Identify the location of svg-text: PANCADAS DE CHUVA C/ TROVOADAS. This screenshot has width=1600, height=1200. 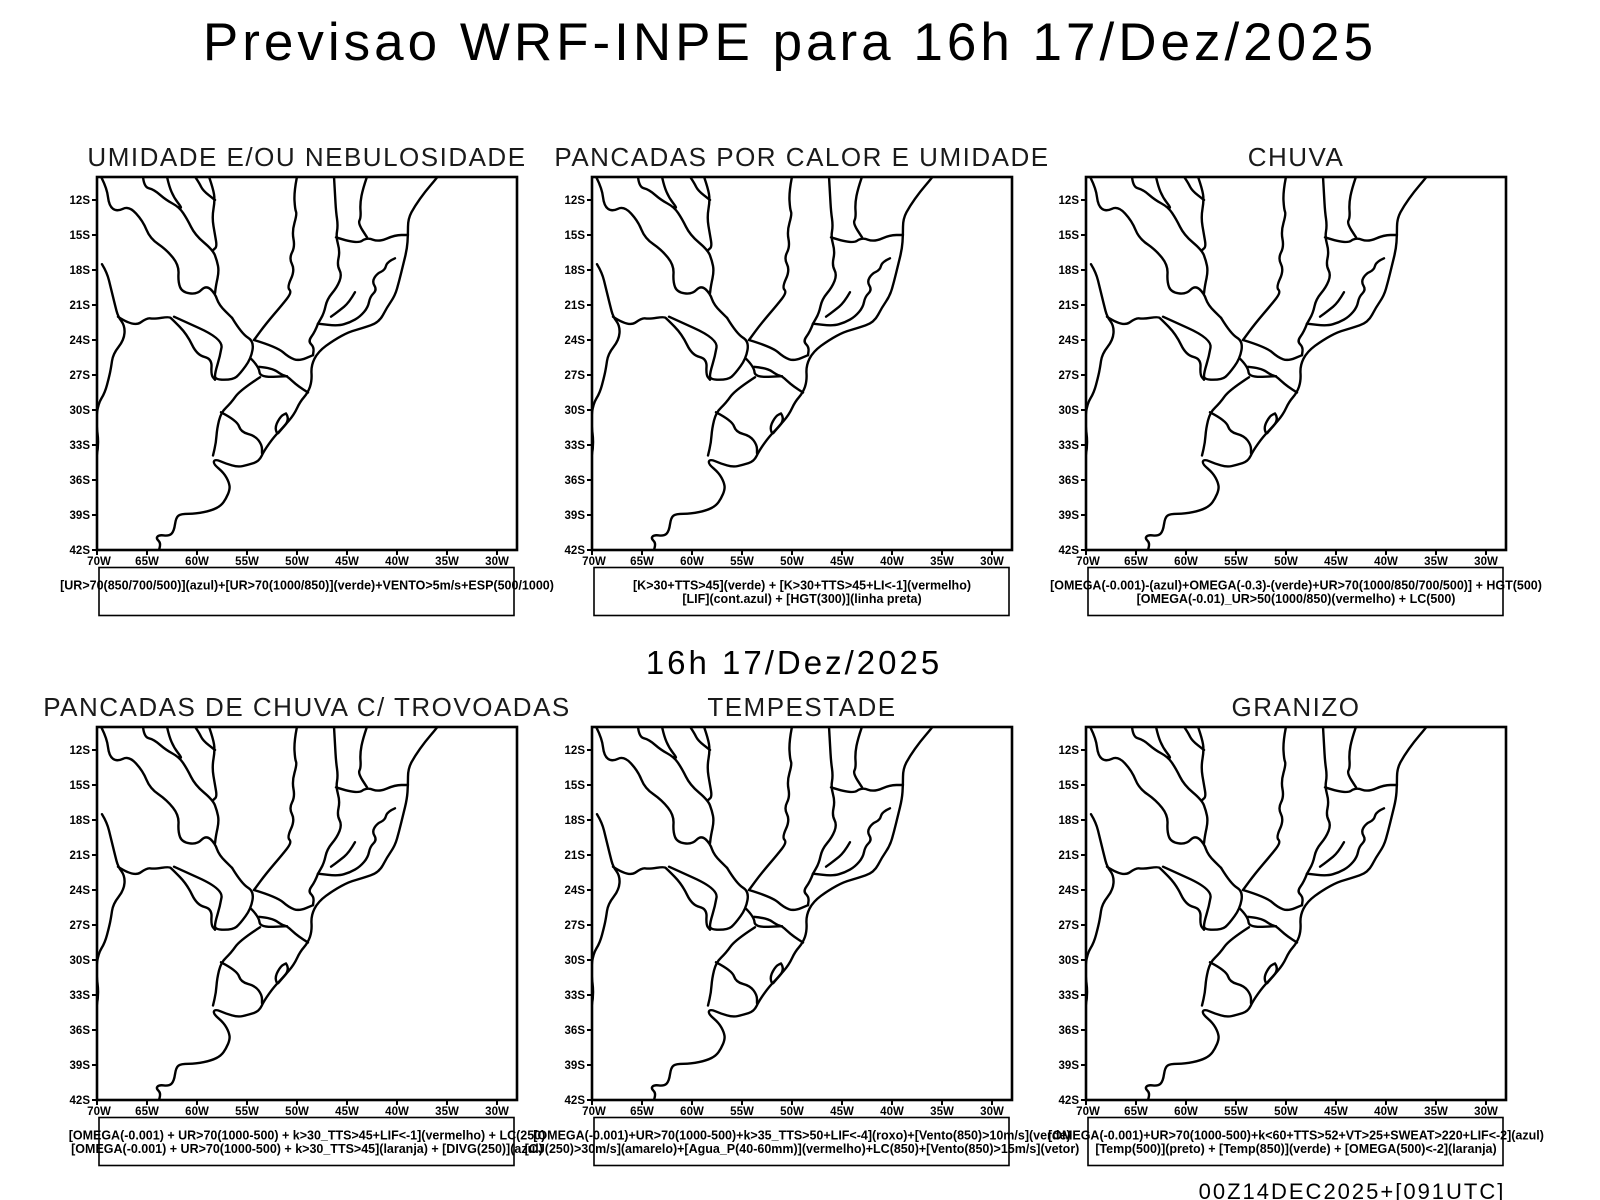
(307, 707).